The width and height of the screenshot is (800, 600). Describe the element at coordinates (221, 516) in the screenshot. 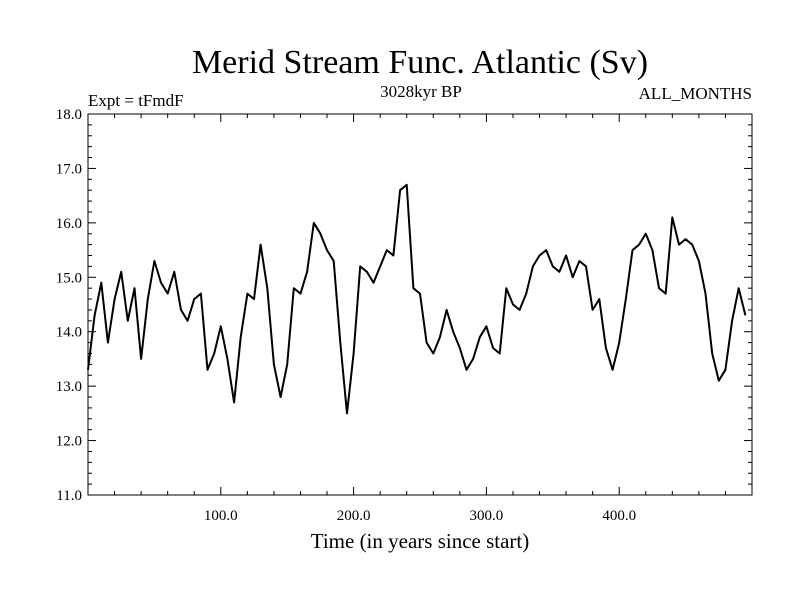

I see `x-tick-label: 100.0` at that location.